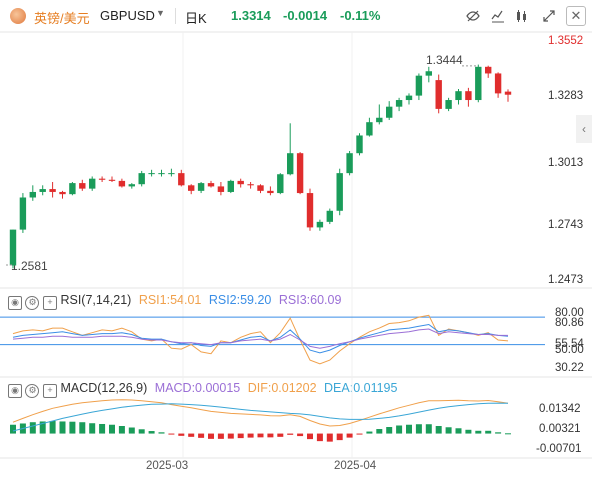 This screenshot has height=479, width=592. What do you see at coordinates (361, 388) in the screenshot?
I see `dea-value: DEA:0.01195` at bounding box center [361, 388].